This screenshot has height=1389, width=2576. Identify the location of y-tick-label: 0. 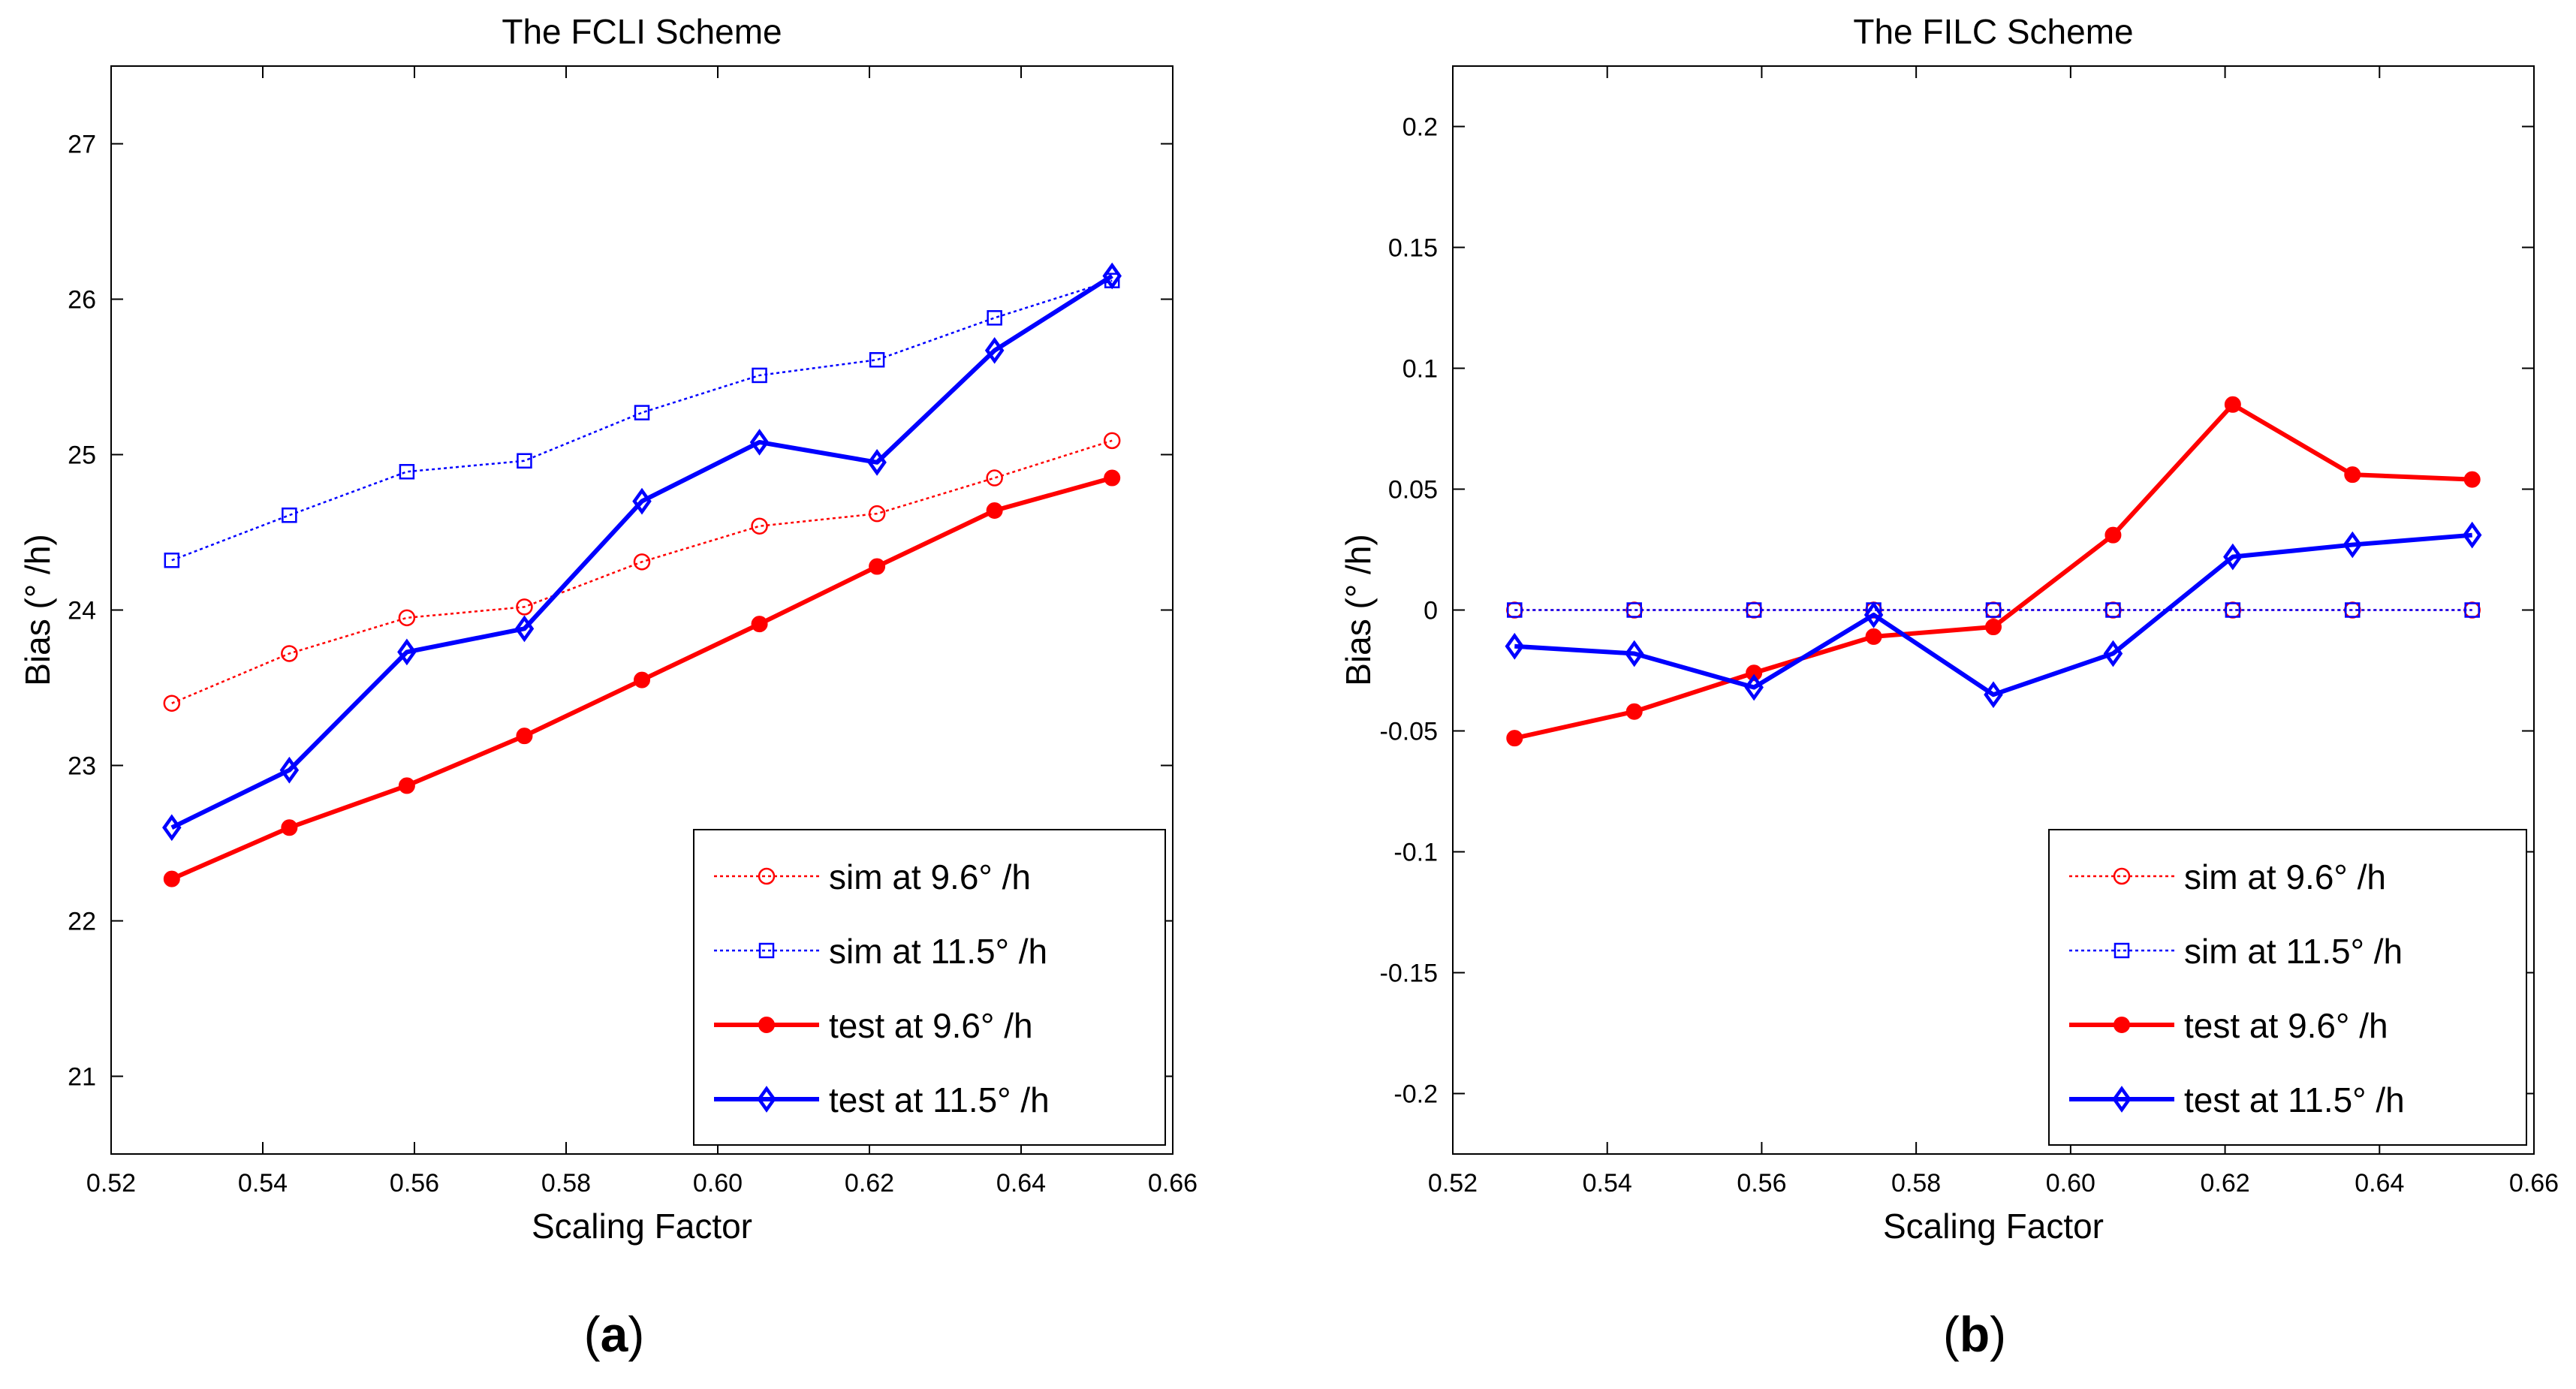
(1431, 611).